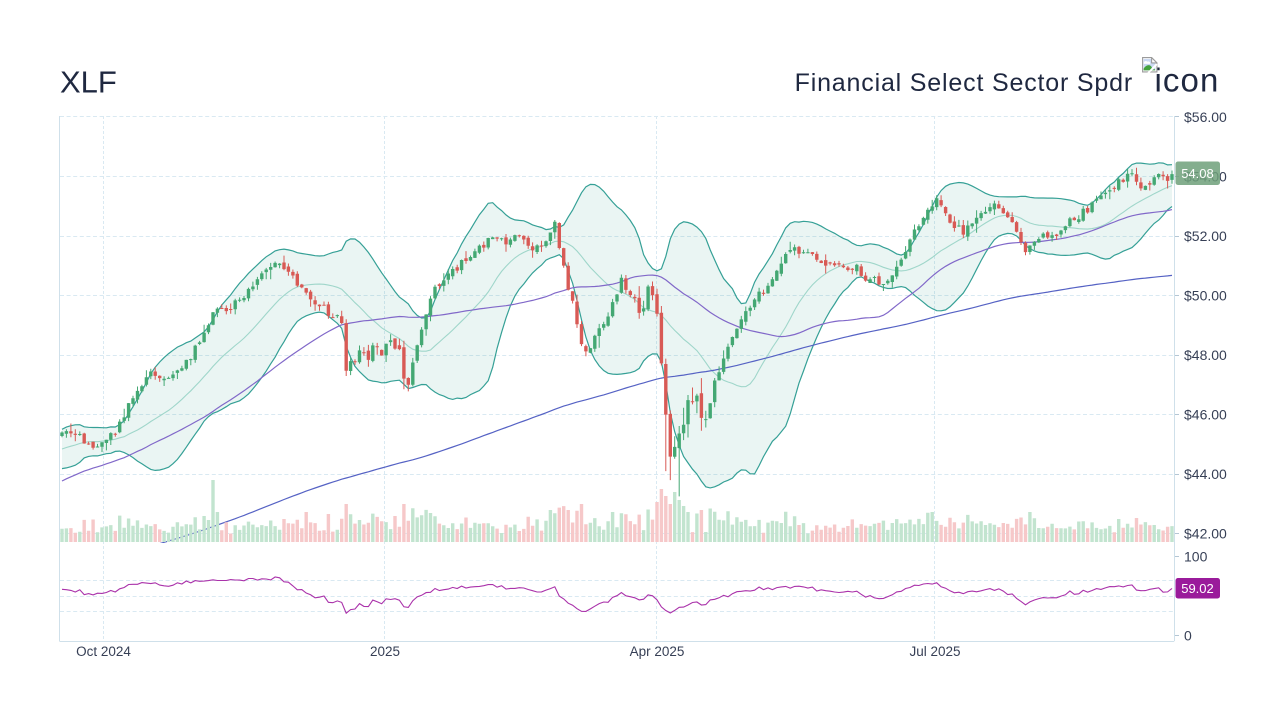 The image size is (1280, 720). What do you see at coordinates (1197, 173) in the screenshot?
I see `svg-text: 54.08` at bounding box center [1197, 173].